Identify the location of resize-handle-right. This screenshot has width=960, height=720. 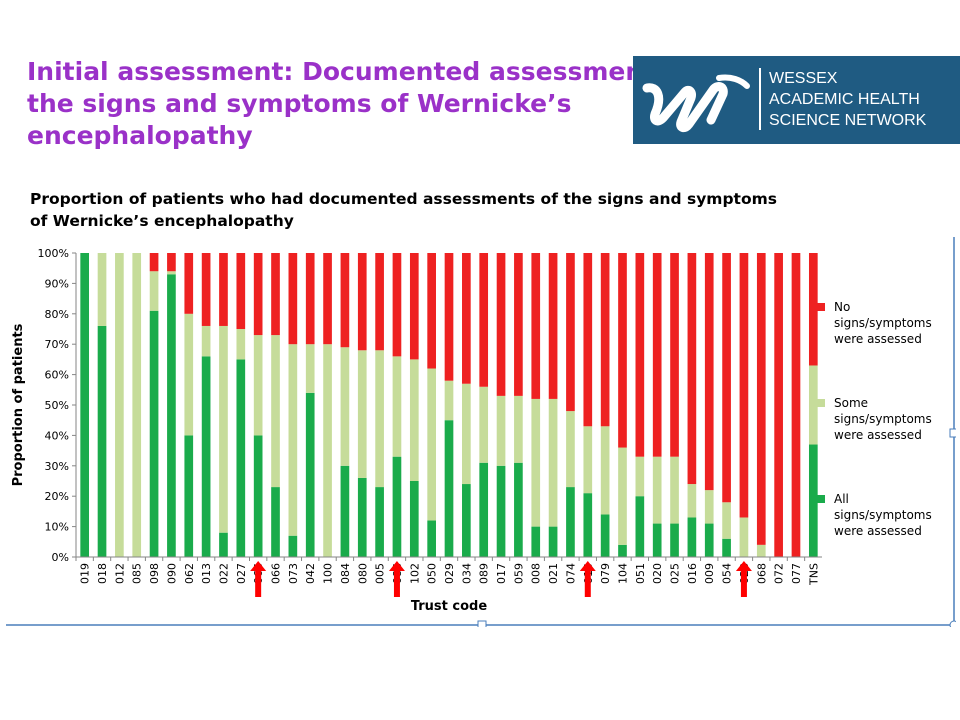
(952, 433).